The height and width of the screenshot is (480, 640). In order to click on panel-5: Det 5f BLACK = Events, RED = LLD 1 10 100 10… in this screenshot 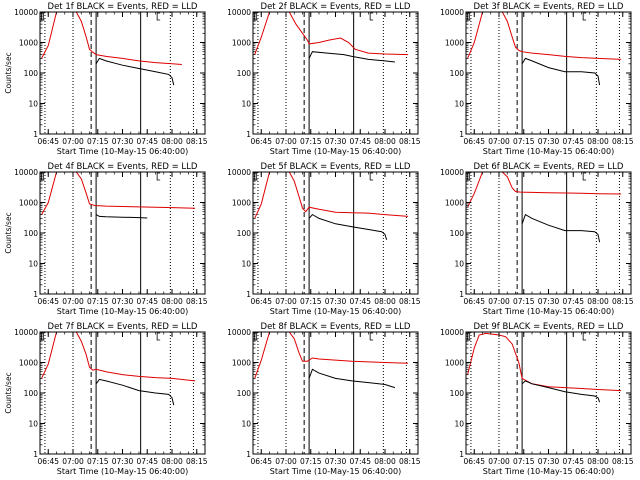, I will do `click(324, 239)`.